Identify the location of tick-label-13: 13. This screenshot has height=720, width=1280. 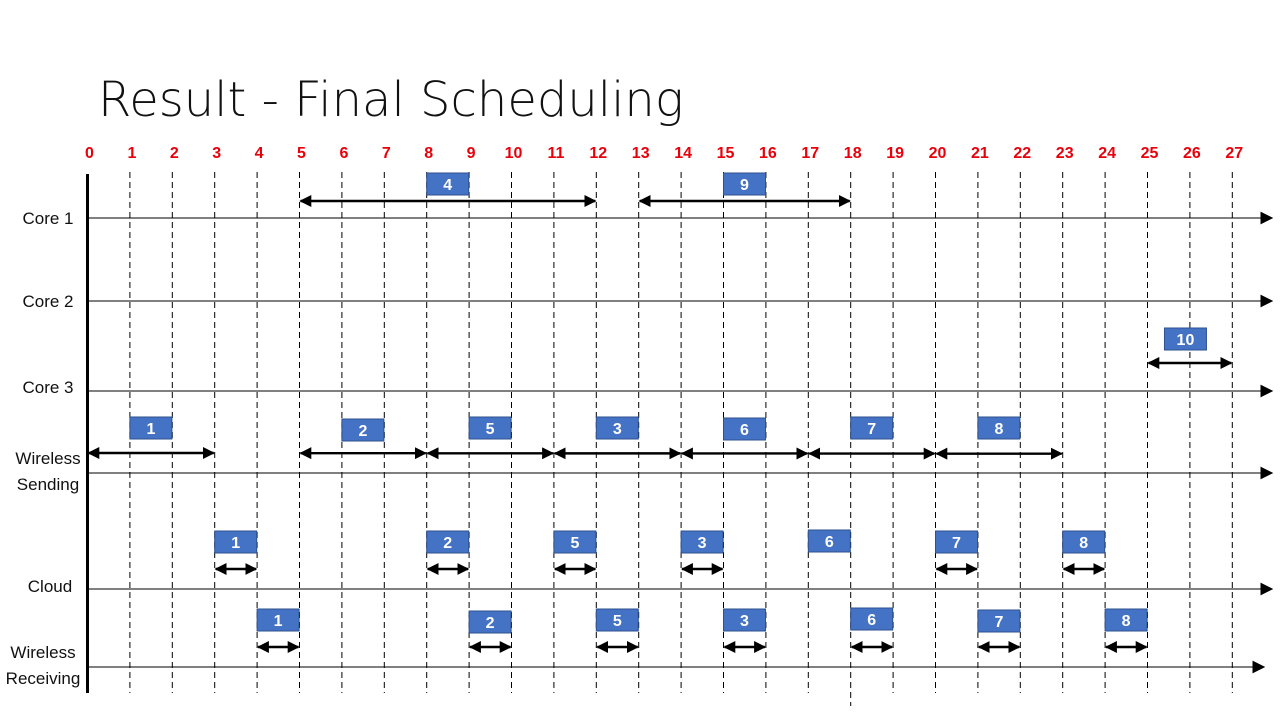
(641, 153).